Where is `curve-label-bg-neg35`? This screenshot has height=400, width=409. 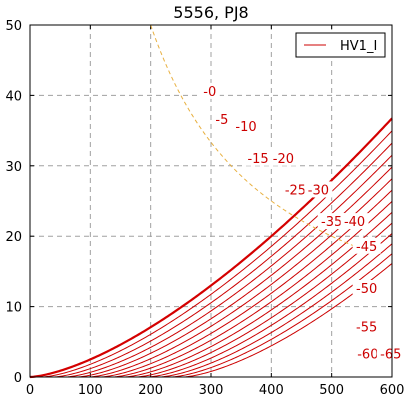 curve-label-bg-neg35 is located at coordinates (331, 221).